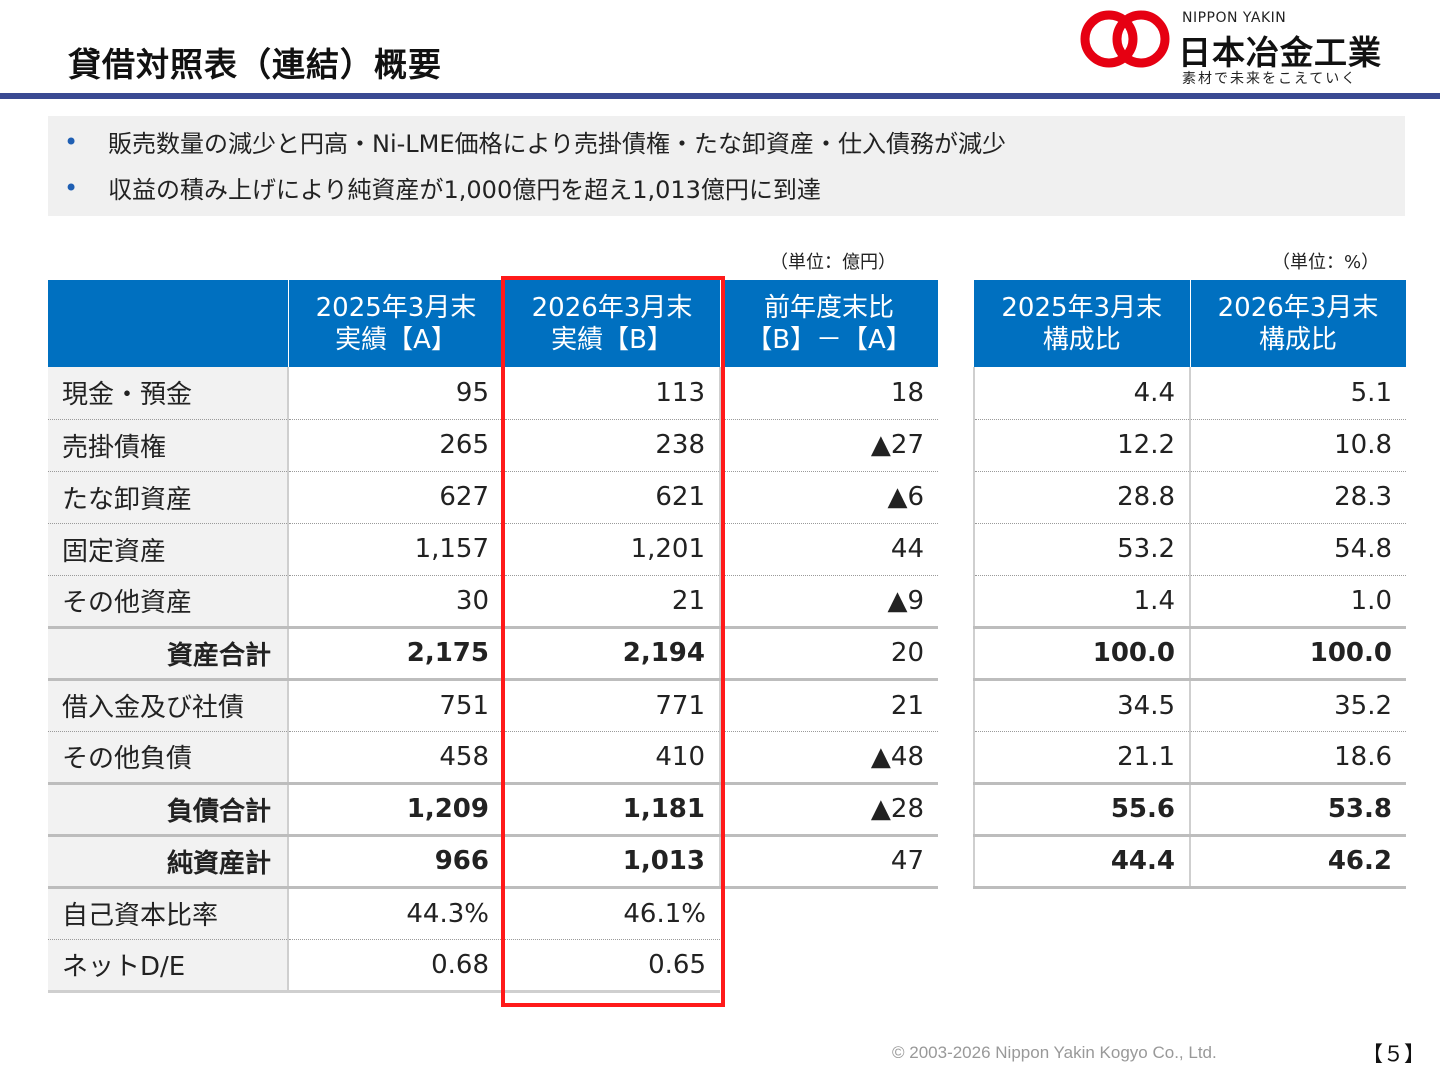 Image resolution: width=1440 pixels, height=1080 pixels. I want to click on table-row: 4.4 5.1, so click(1189, 393).